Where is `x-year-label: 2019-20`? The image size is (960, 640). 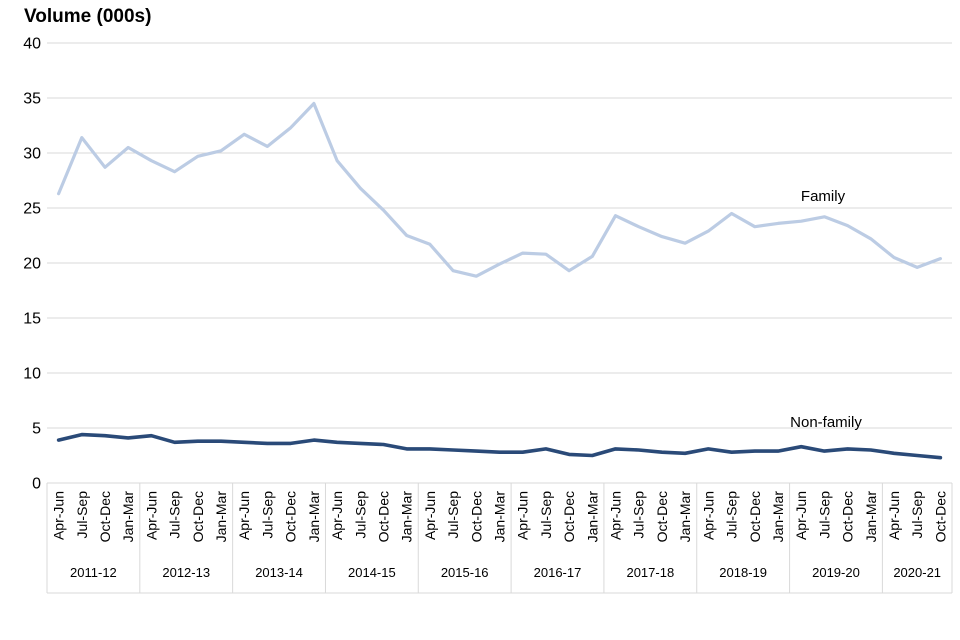 x-year-label: 2019-20 is located at coordinates (836, 572).